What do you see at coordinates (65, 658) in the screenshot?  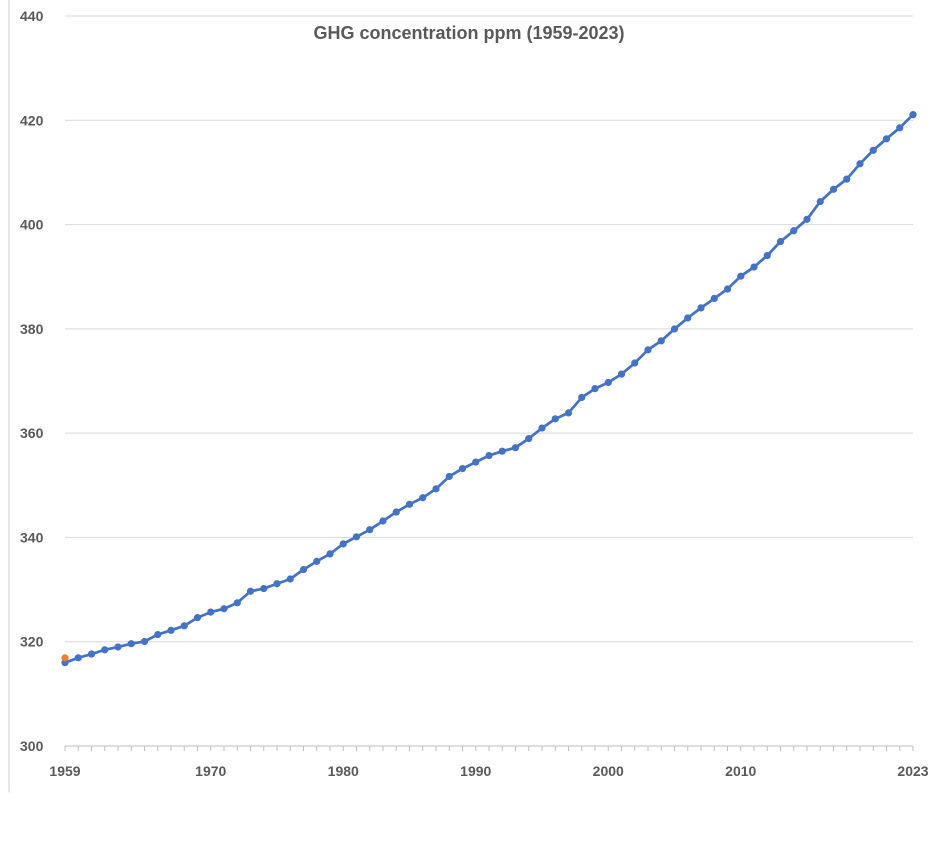 I see `highlight-data-point` at bounding box center [65, 658].